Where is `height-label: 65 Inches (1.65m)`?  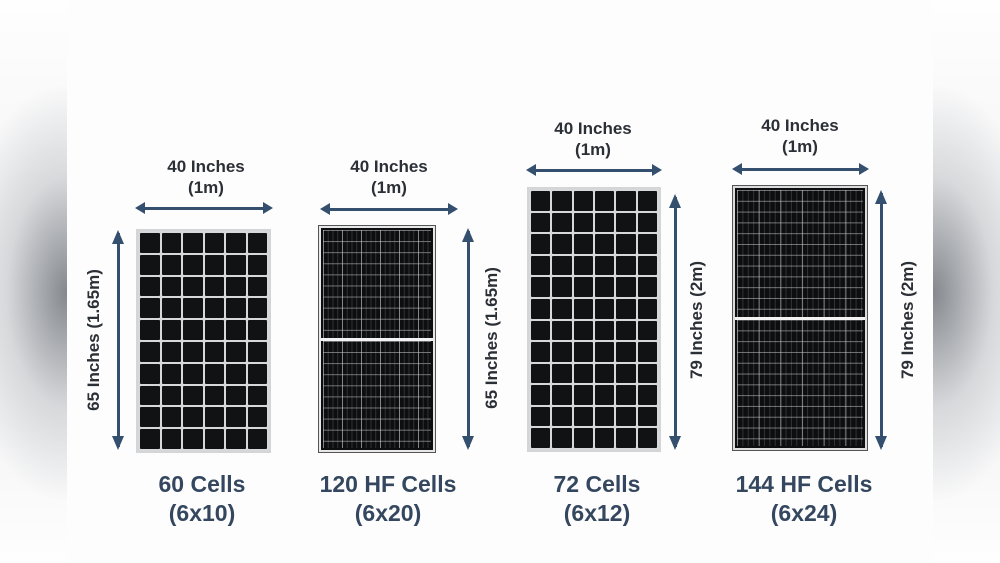 height-label: 65 Inches (1.65m) is located at coordinates (93, 340).